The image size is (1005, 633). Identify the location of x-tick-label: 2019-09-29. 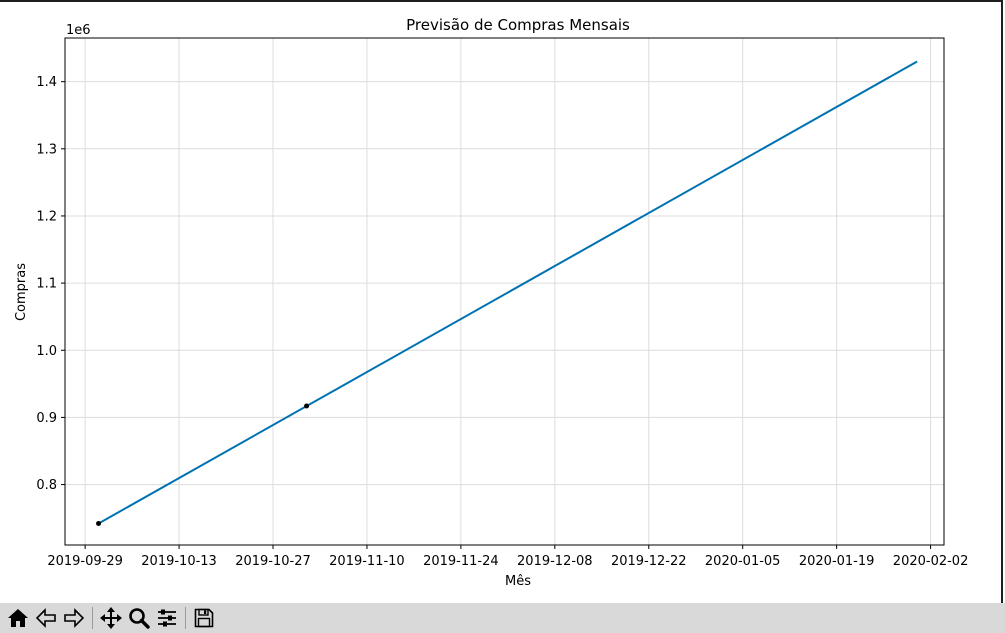
(85, 561).